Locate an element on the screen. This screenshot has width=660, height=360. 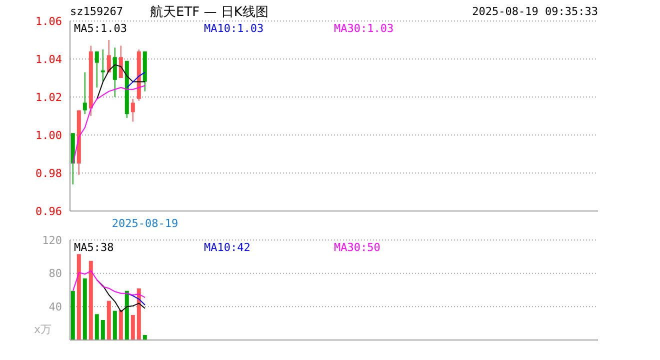
y-tick-label: 1.04 is located at coordinates (49, 59).